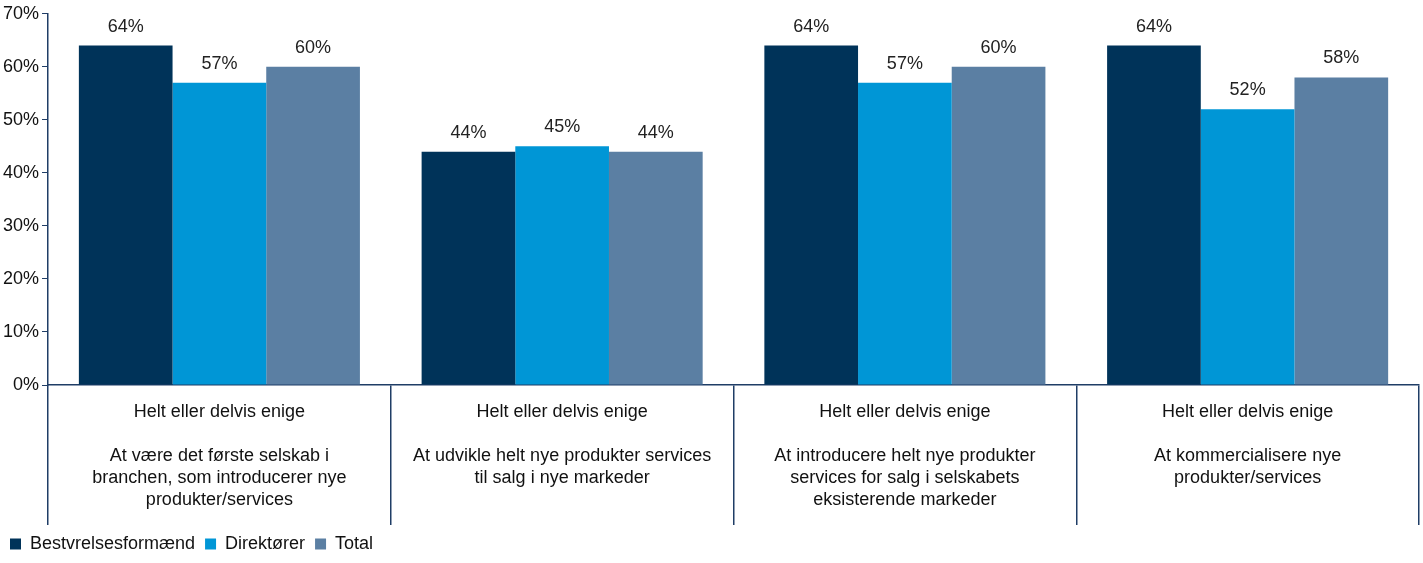 The width and height of the screenshot is (1423, 563). What do you see at coordinates (562, 126) in the screenshot?
I see `data-label: 45%` at bounding box center [562, 126].